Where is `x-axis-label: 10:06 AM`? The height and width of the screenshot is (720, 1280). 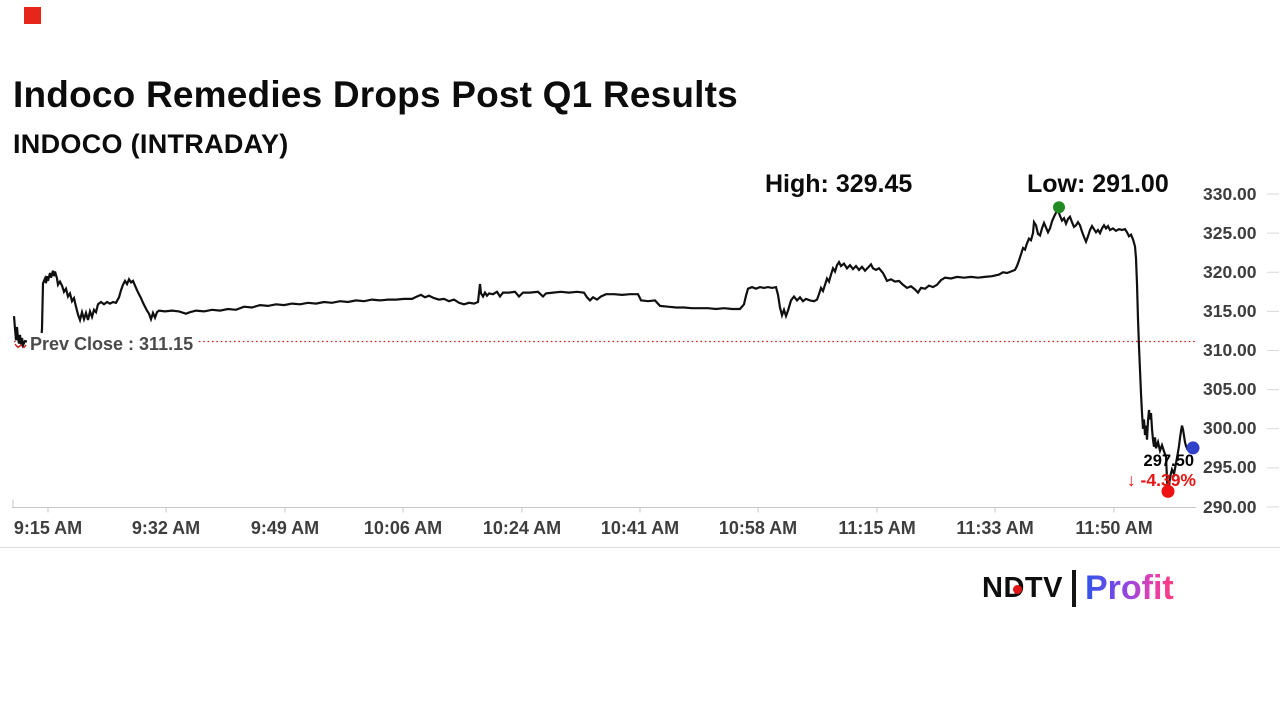 x-axis-label: 10:06 AM is located at coordinates (403, 528).